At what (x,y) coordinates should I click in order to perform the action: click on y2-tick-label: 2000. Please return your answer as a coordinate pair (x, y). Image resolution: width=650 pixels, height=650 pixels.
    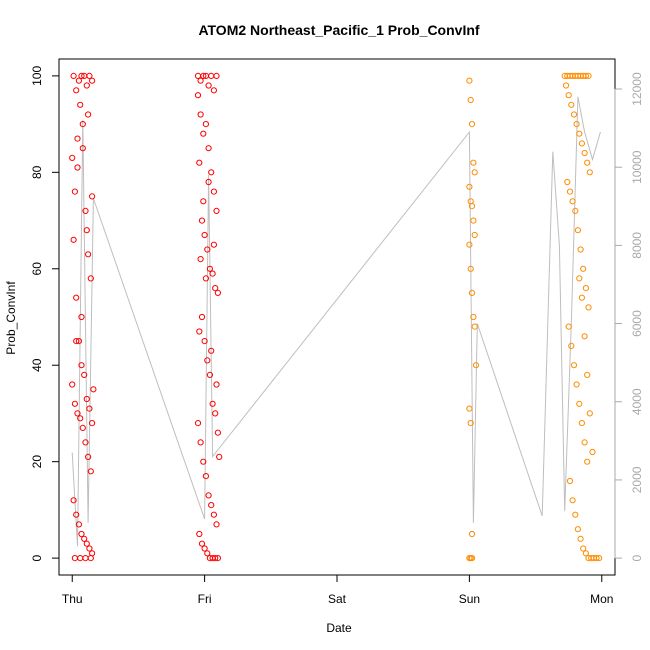
    Looking at the image, I should click on (637, 479).